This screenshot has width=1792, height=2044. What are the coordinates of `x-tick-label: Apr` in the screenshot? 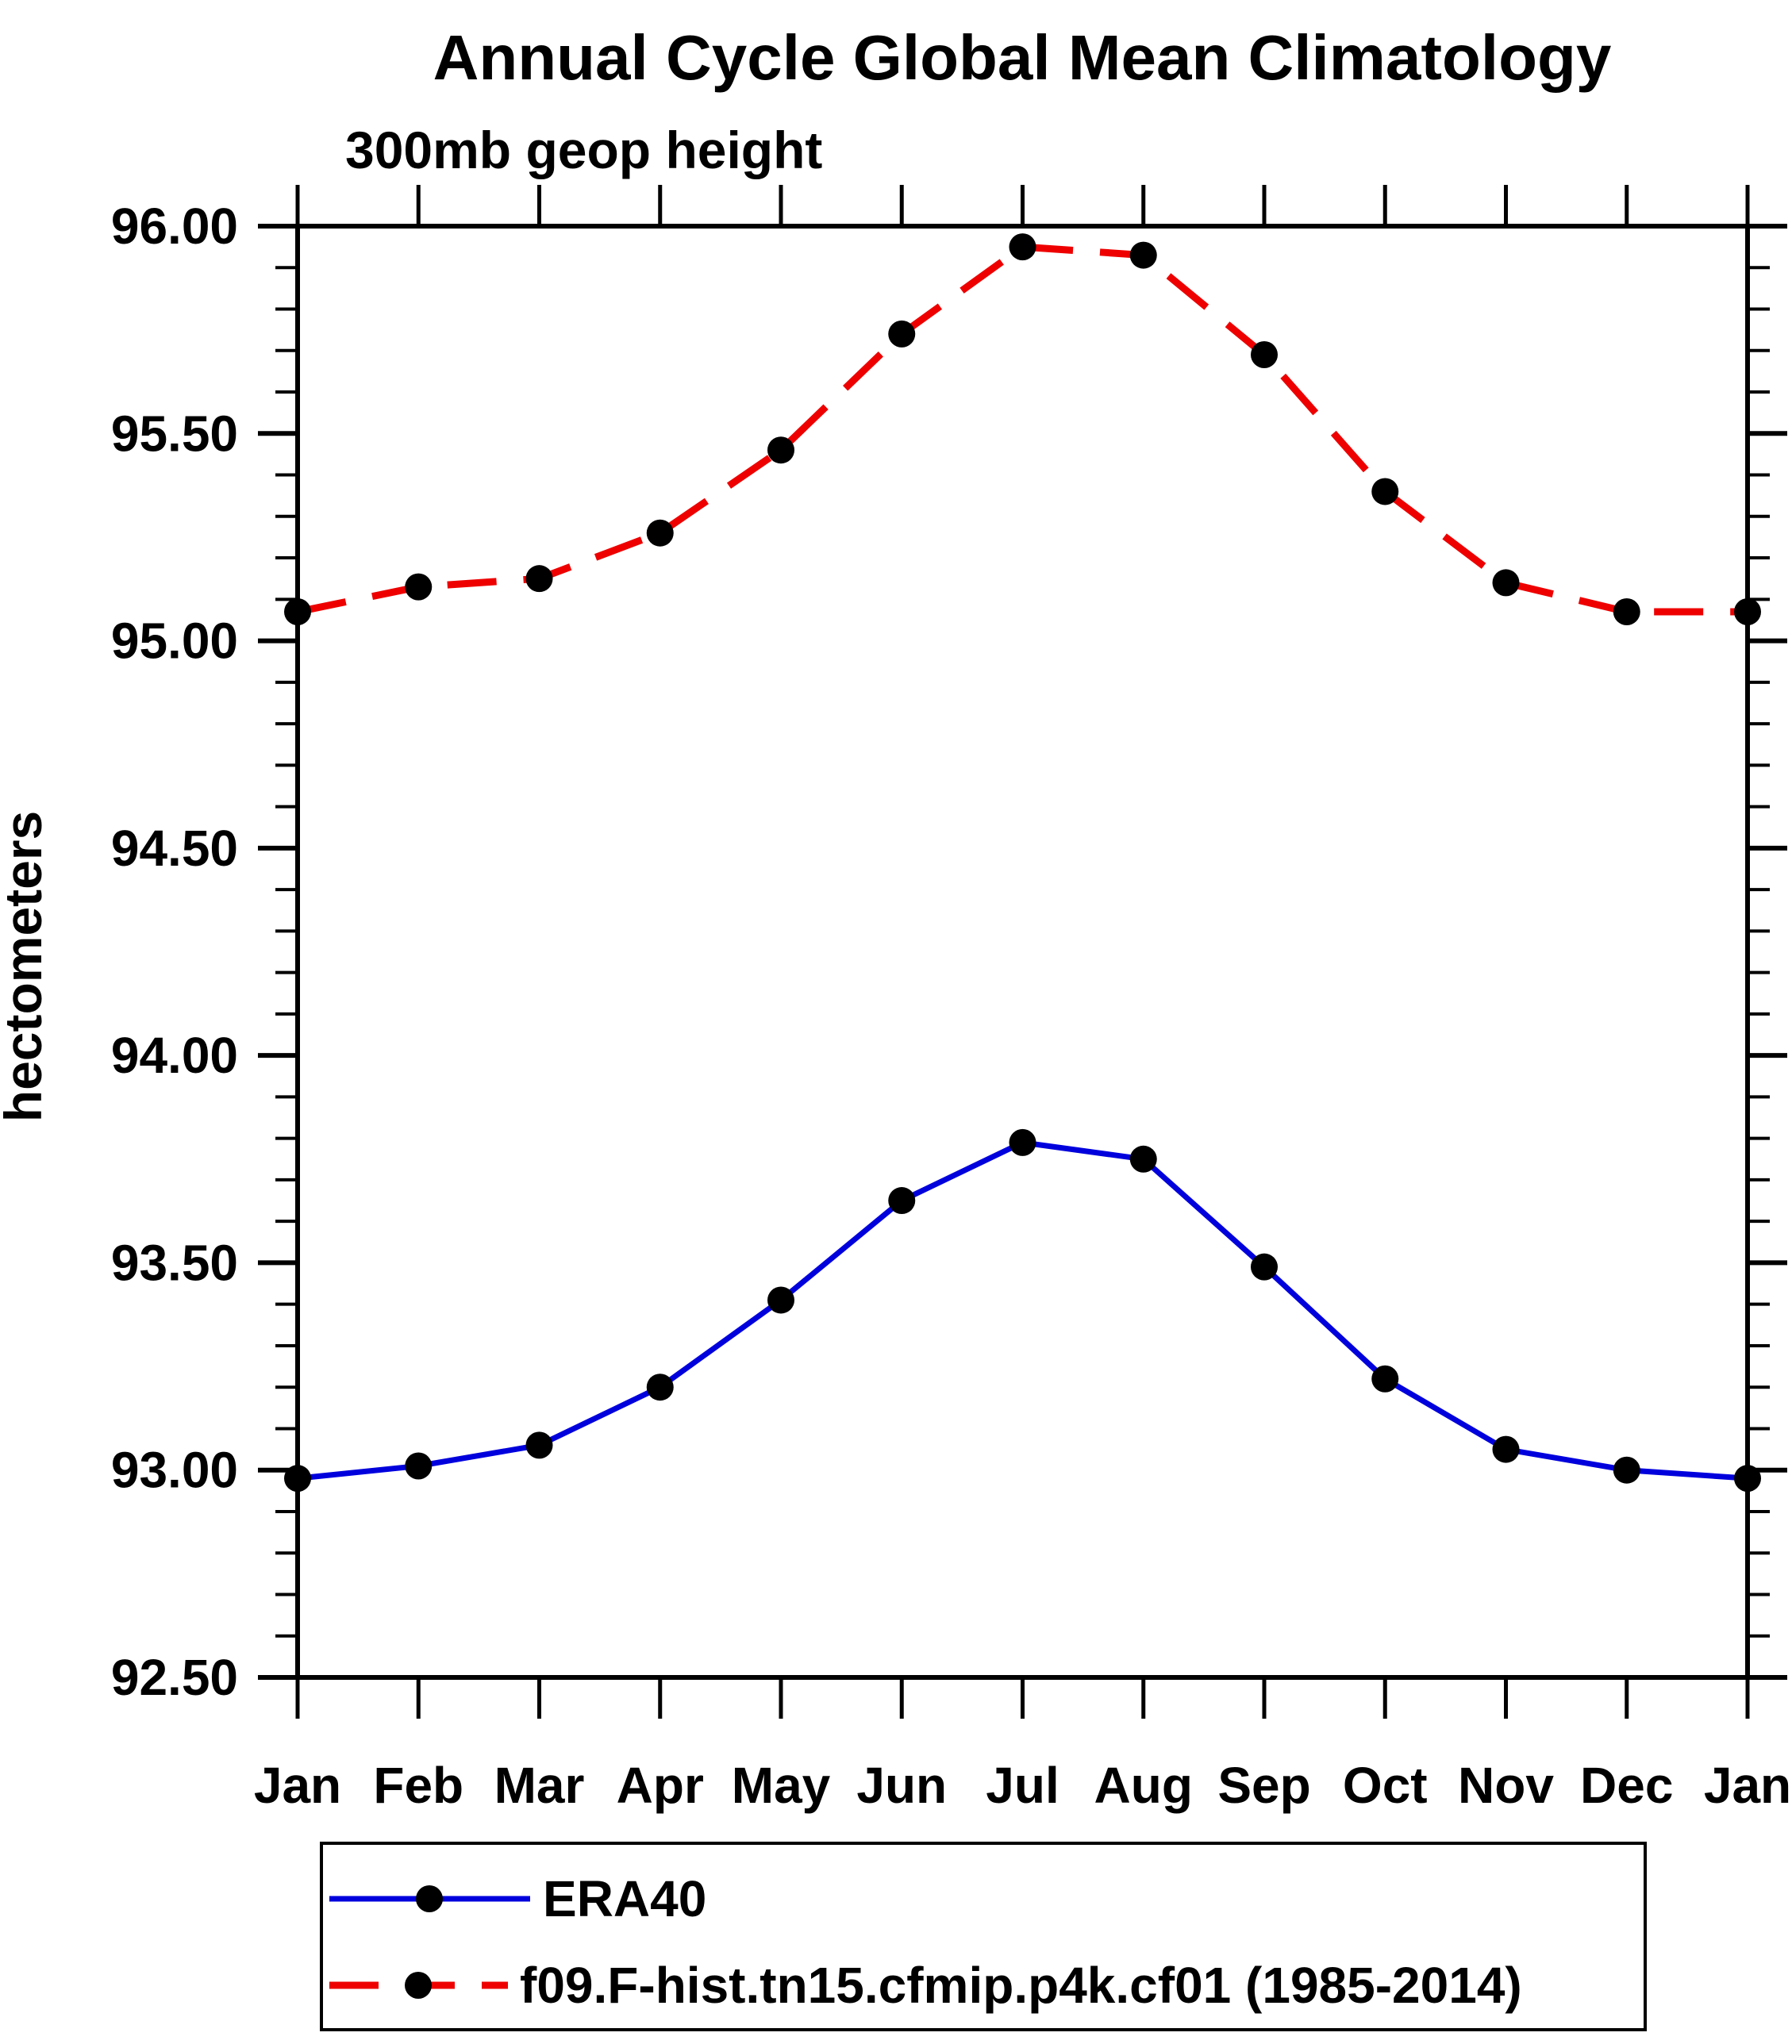 It's located at (660, 1785).